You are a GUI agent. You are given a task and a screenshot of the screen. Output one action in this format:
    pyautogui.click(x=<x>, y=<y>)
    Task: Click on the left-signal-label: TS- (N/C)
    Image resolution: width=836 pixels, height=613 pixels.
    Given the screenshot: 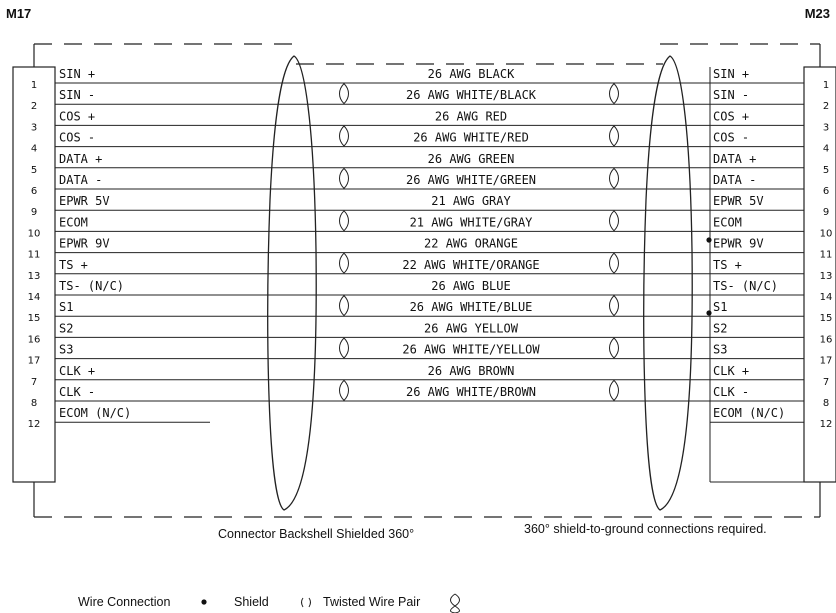 What is the action you would take?
    pyautogui.click(x=91, y=286)
    